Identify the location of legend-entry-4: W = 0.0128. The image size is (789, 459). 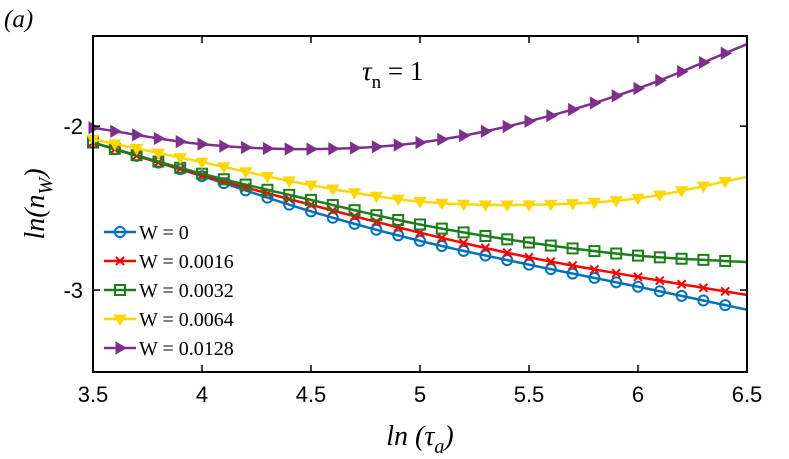
(169, 349).